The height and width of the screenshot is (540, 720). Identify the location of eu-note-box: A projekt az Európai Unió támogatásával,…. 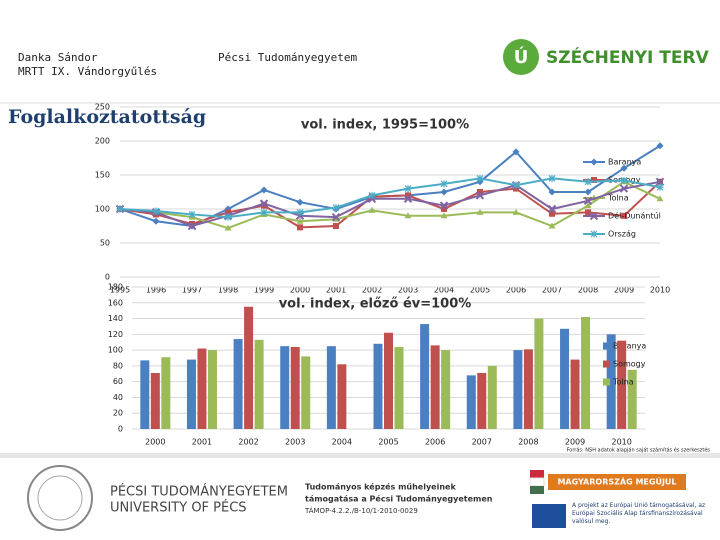
(639, 513).